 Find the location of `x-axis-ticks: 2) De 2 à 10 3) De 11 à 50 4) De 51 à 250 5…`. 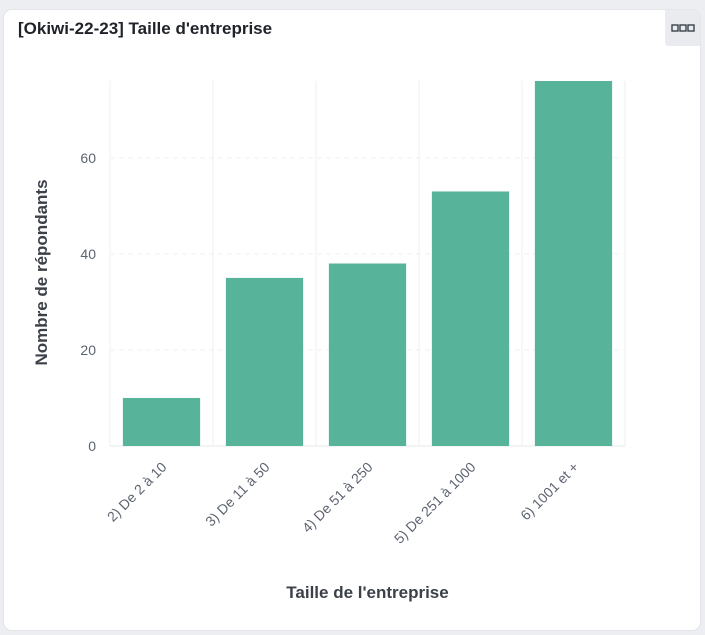

x-axis-ticks: 2) De 2 à 10 3) De 11 à 50 4) De 51 à 250 5… is located at coordinates (343, 503).